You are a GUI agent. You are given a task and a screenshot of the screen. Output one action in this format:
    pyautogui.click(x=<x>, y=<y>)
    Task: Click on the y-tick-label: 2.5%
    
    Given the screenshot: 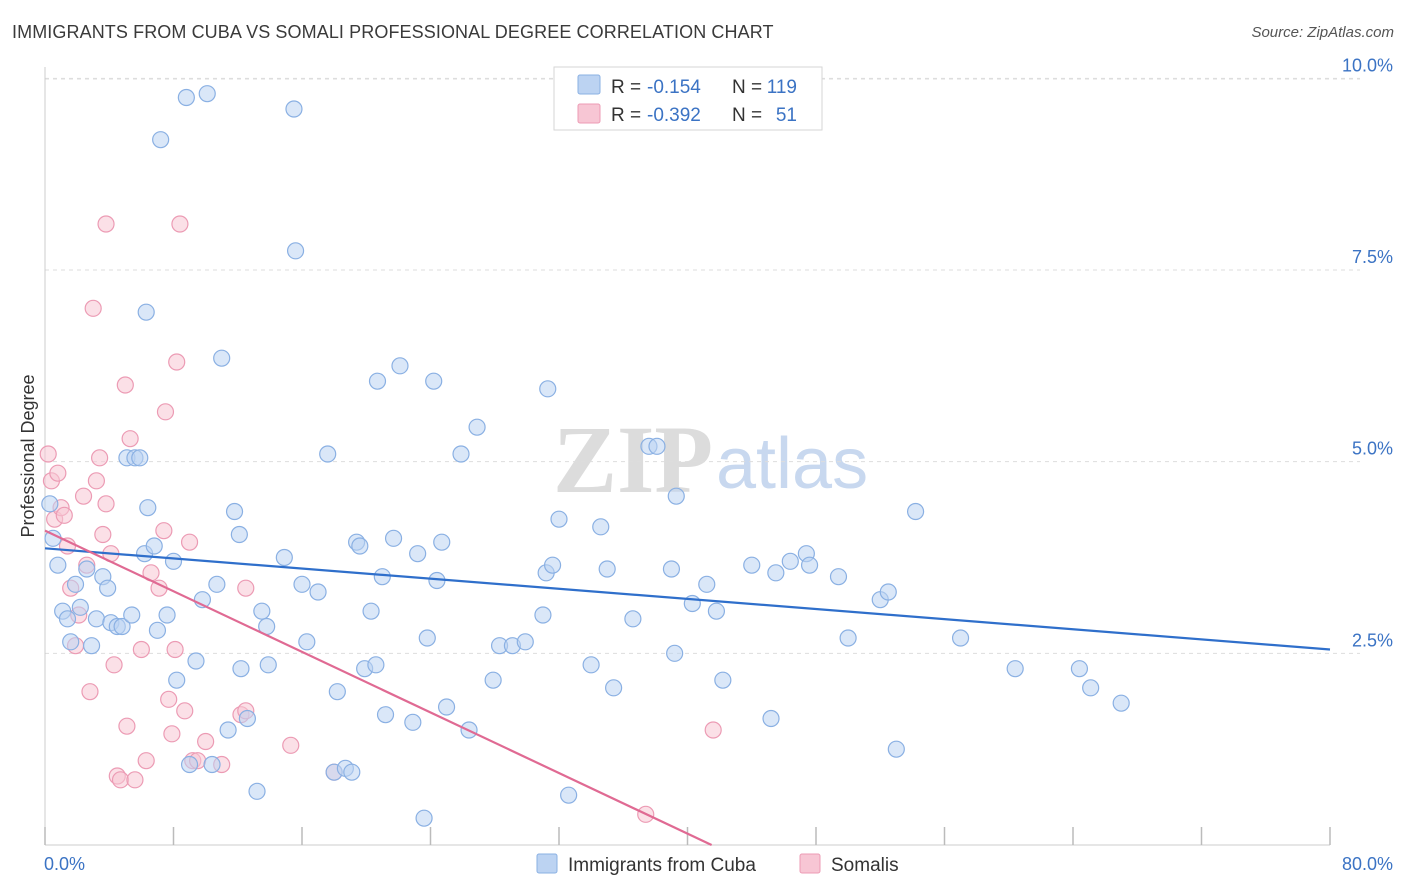 What is the action you would take?
    pyautogui.click(x=1372, y=640)
    